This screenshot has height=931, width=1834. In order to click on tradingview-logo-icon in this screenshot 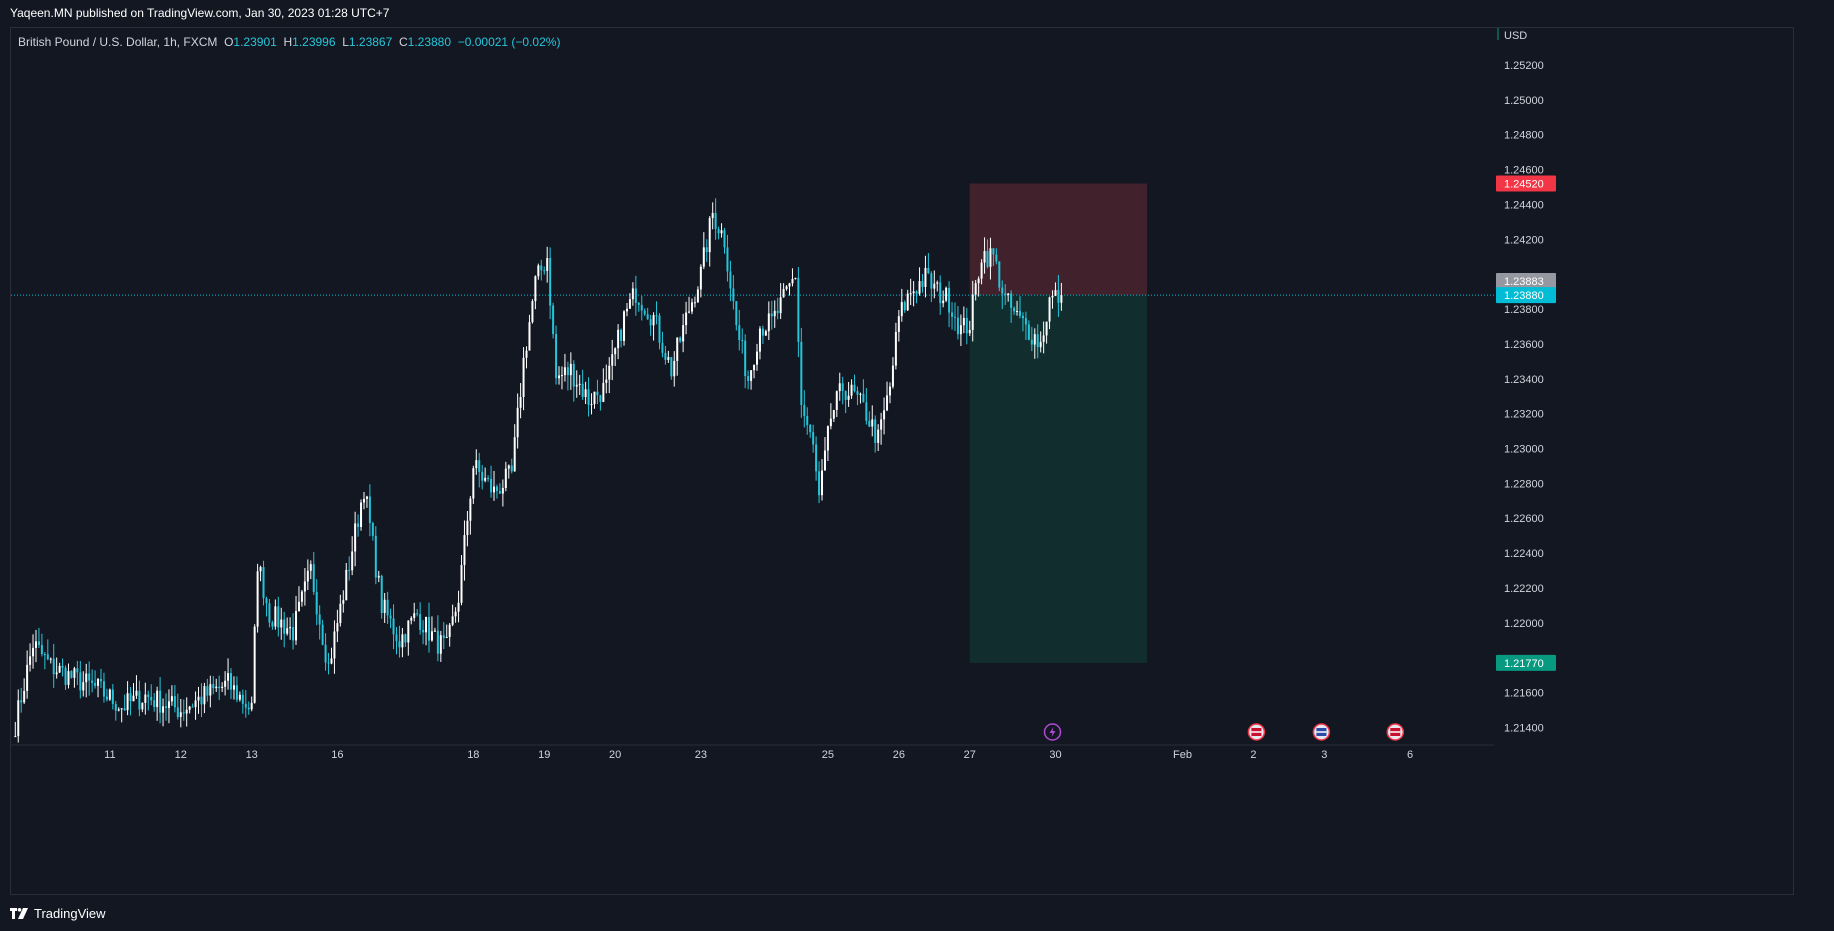, I will do `click(19, 913)`.